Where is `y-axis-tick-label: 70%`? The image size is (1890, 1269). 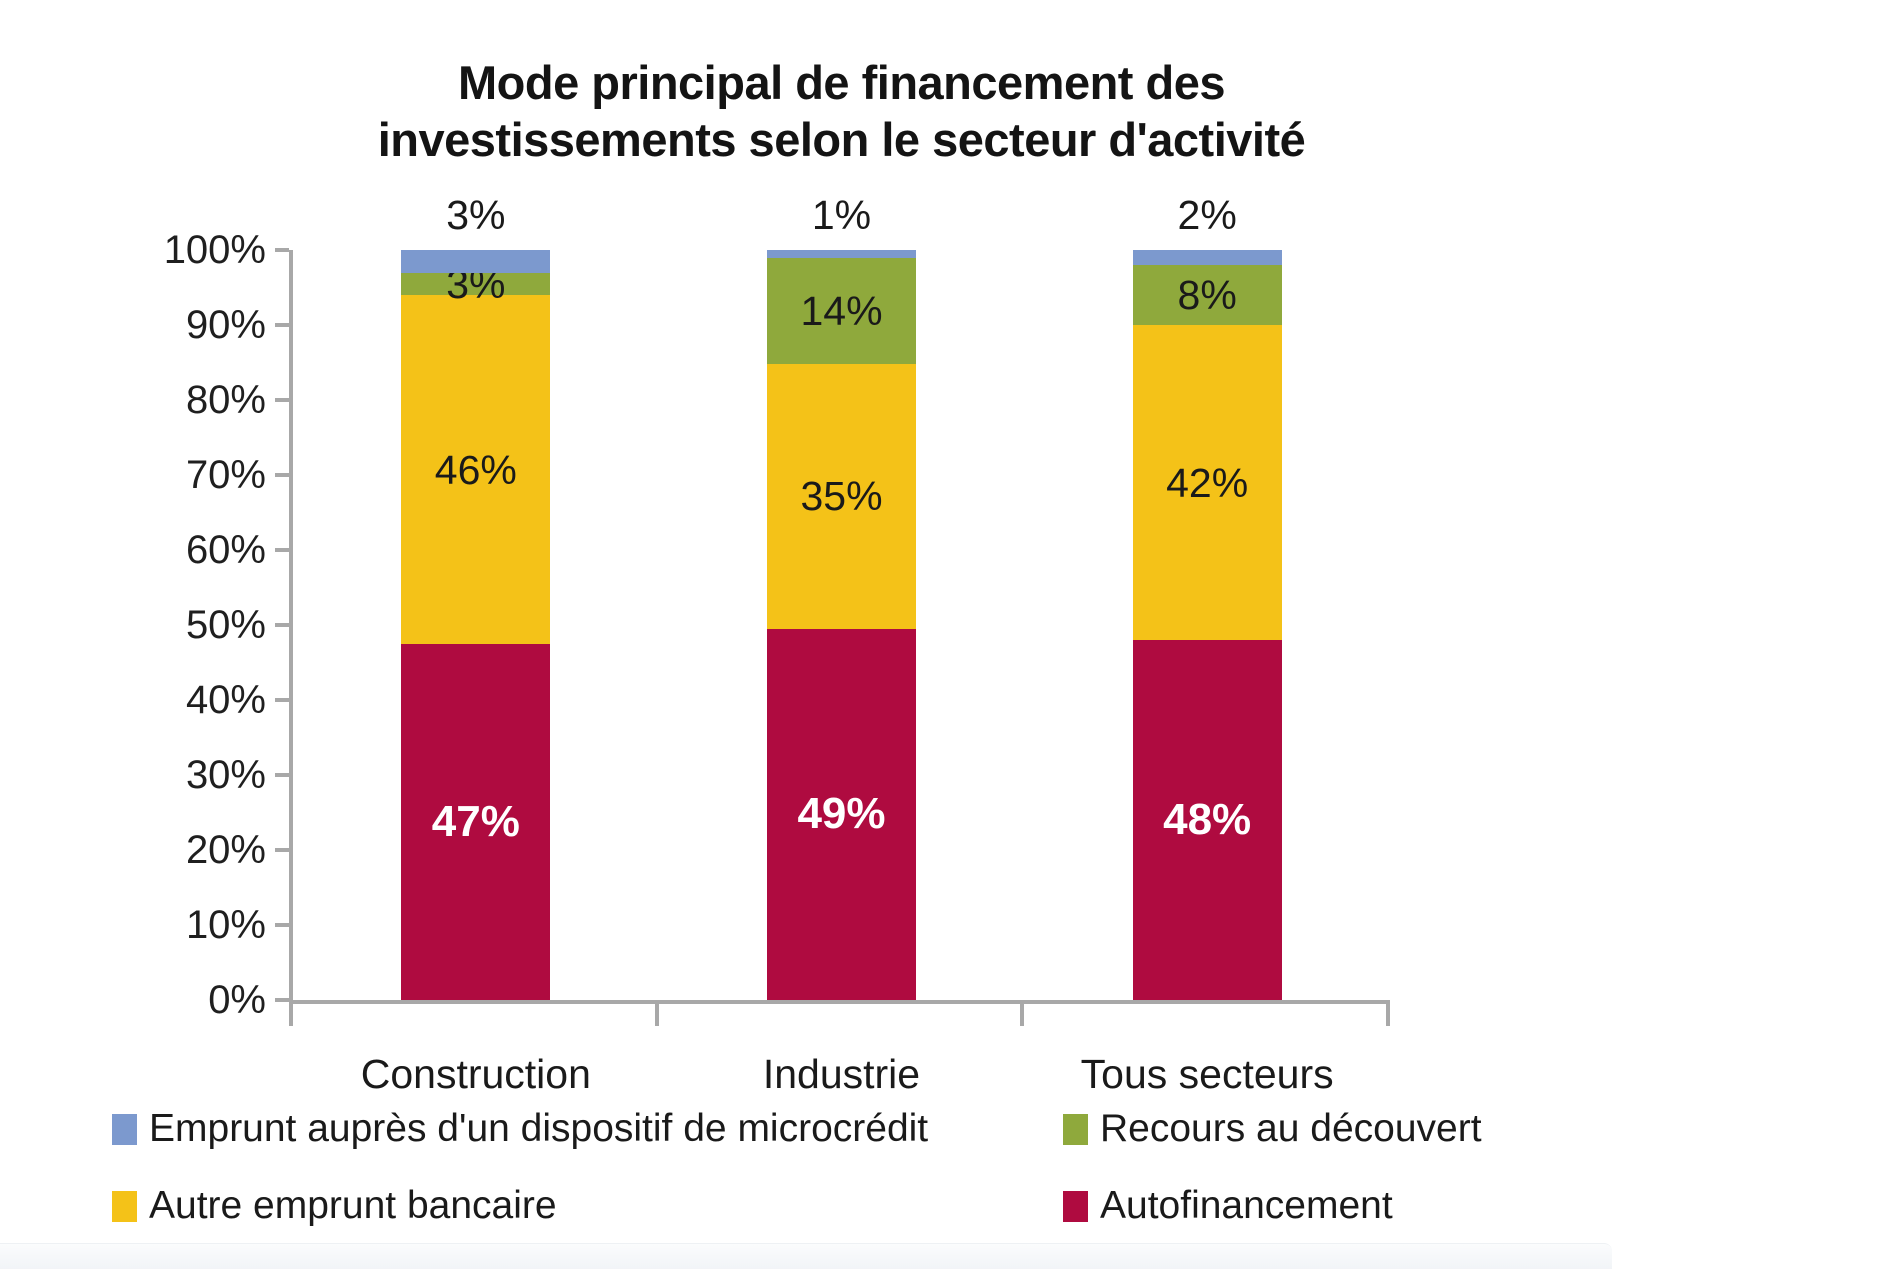
y-axis-tick-label: 70% is located at coordinates (225, 475).